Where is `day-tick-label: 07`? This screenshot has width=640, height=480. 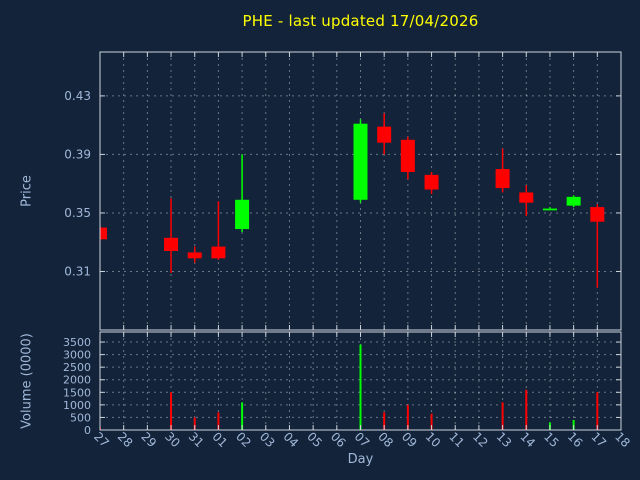
day-tick-label: 07 is located at coordinates (362, 439).